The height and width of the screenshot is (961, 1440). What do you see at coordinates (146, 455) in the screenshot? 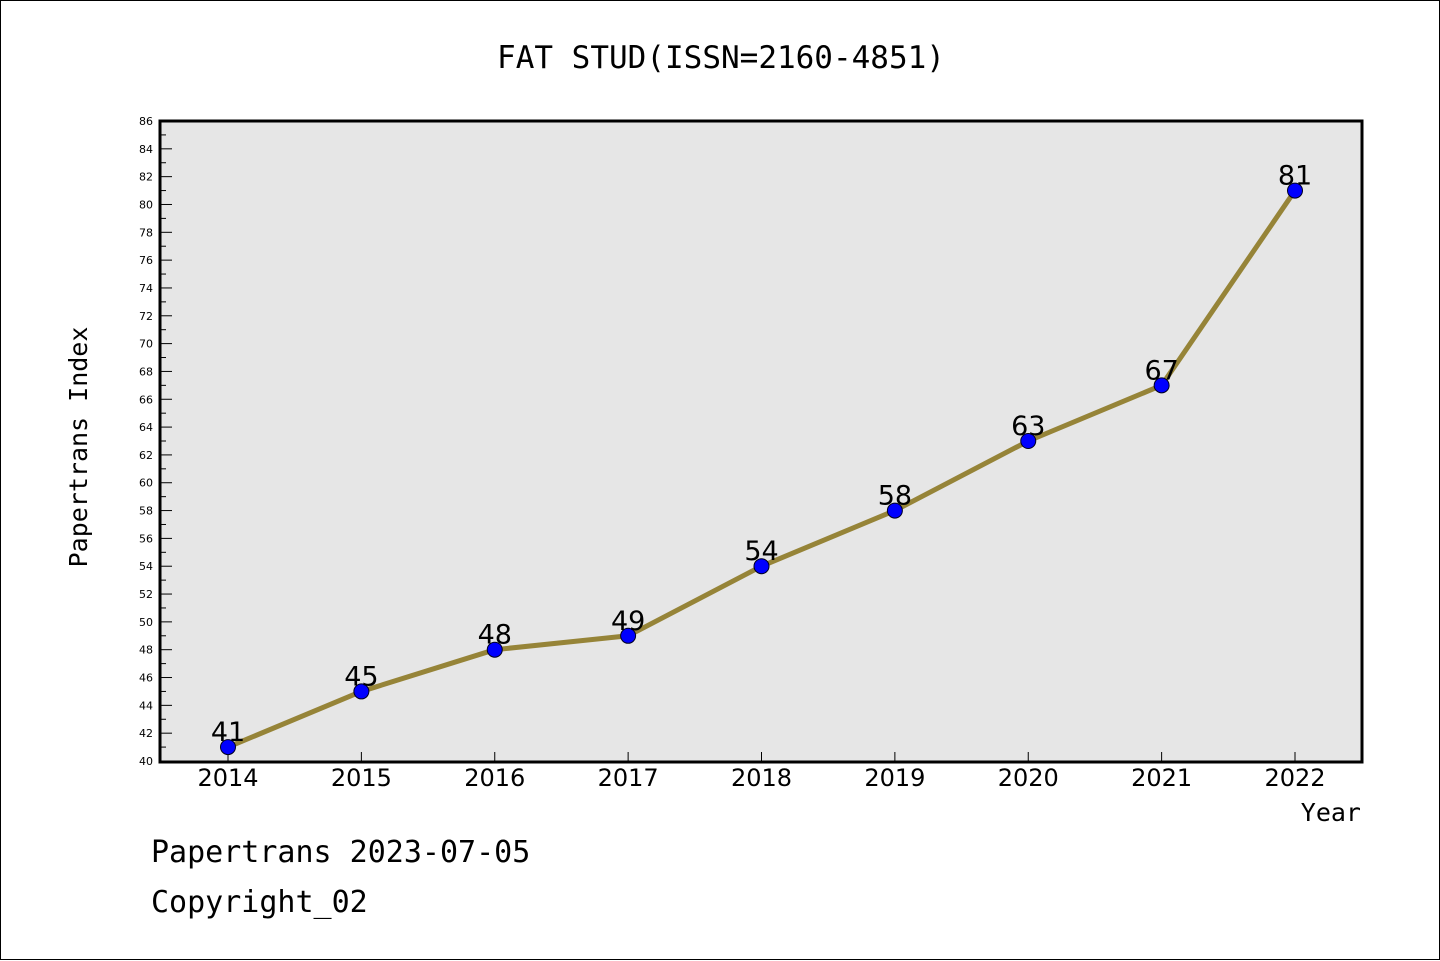
I see `y-tick-label: 62` at bounding box center [146, 455].